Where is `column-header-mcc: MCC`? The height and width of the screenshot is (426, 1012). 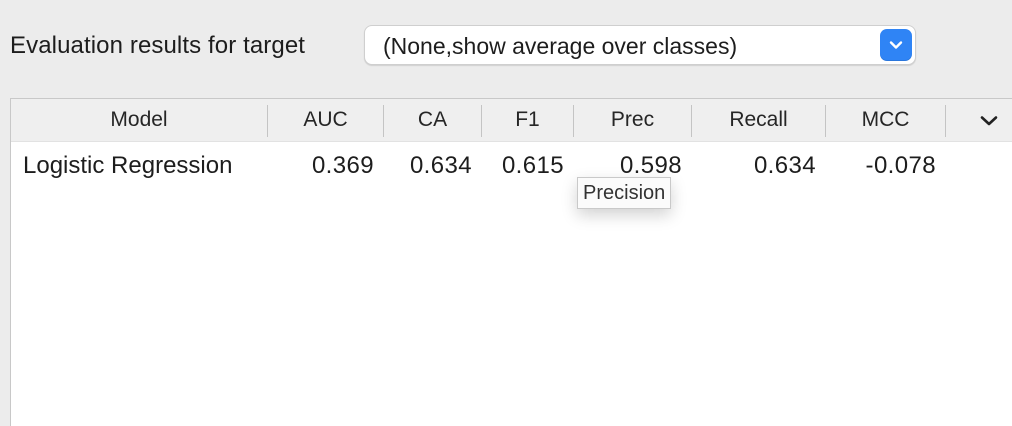
column-header-mcc: MCC is located at coordinates (885, 119).